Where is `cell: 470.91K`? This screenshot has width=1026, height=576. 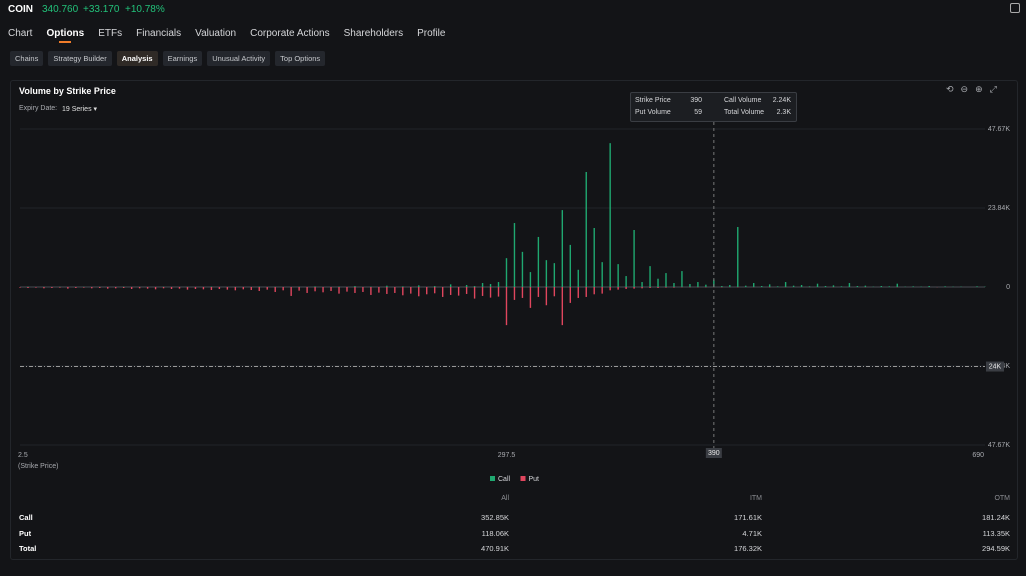
cell: 470.91K is located at coordinates (495, 548).